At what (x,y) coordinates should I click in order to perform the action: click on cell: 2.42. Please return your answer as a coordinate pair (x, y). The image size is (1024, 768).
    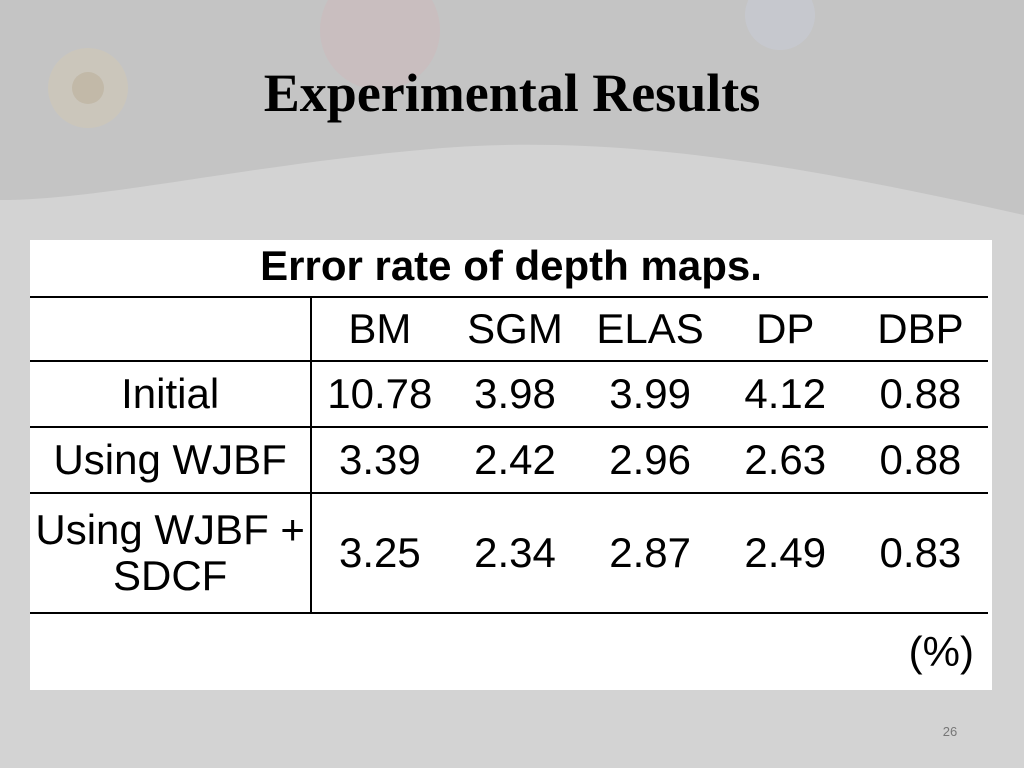
    Looking at the image, I should click on (515, 459).